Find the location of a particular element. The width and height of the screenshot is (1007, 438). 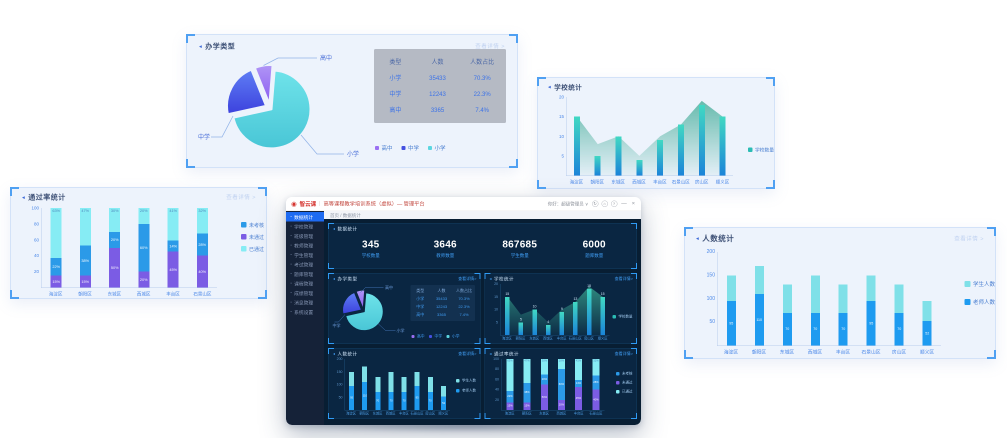

sidebar-item: ▪ 教师管理 is located at coordinates (305, 246).